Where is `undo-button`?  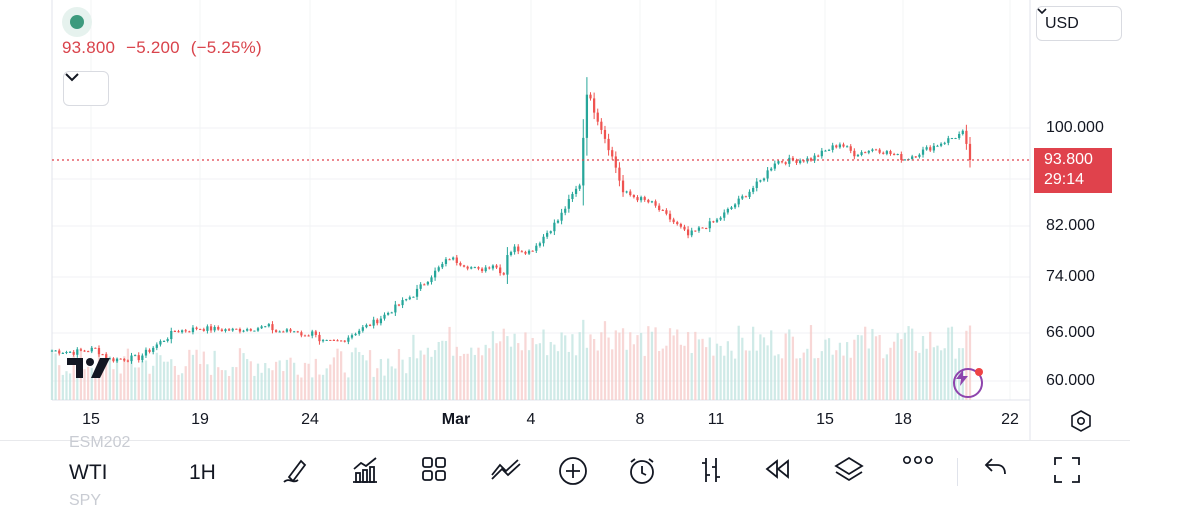
undo-button is located at coordinates (1000, 472).